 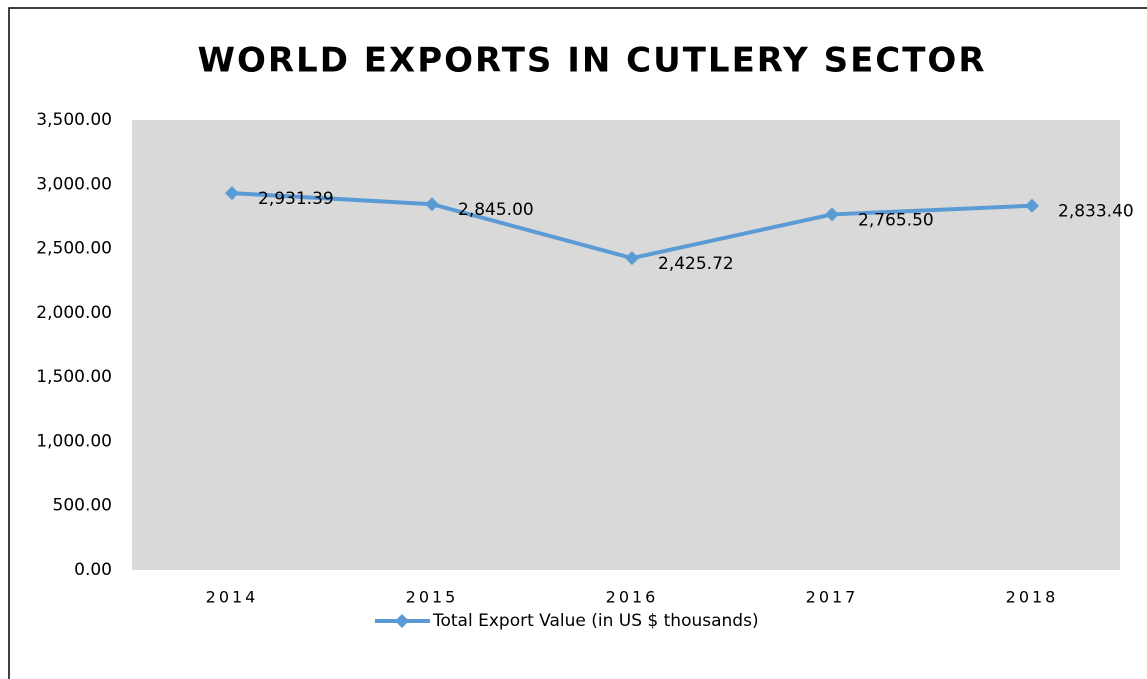 I want to click on y-tick-label: 500.00, so click(x=82, y=506).